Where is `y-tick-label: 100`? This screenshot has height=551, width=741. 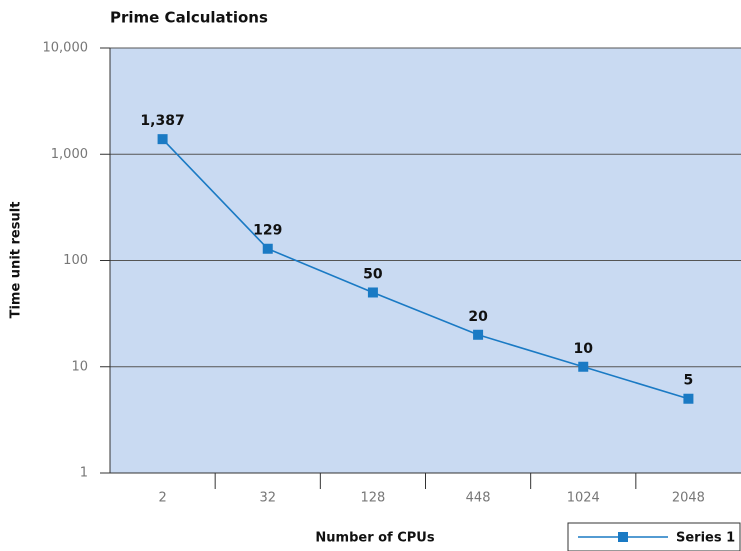
y-tick-label: 100 is located at coordinates (75, 260).